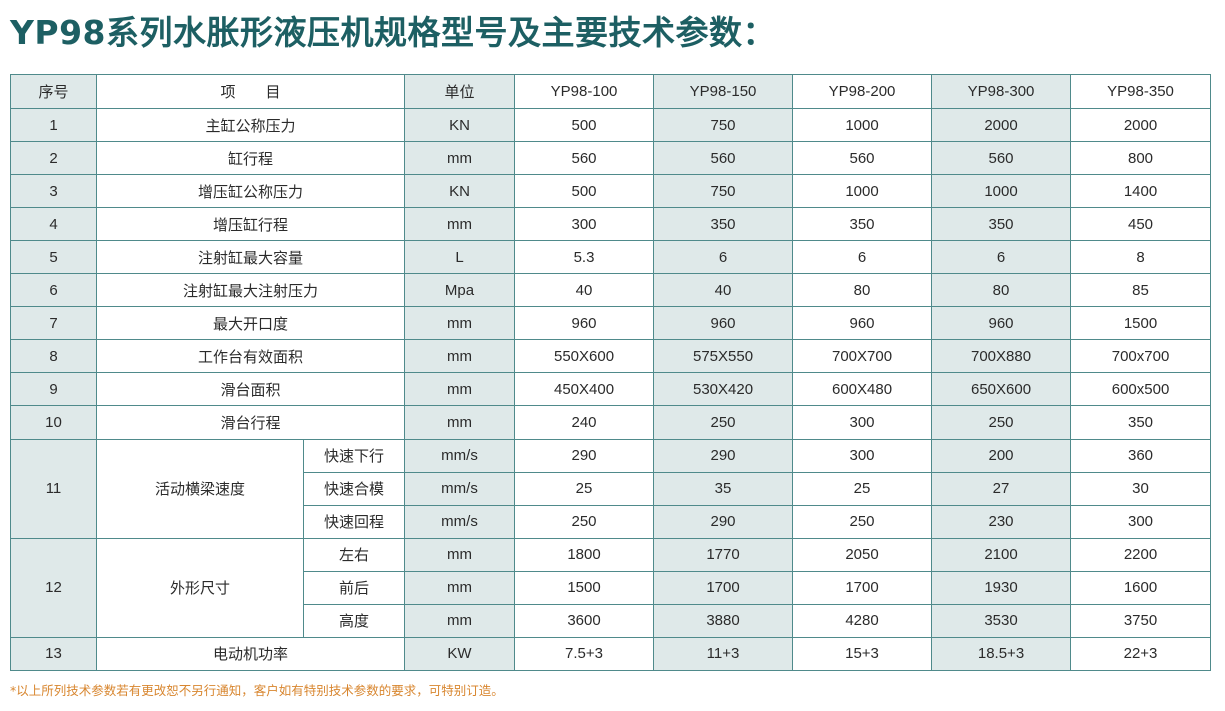 This screenshot has height=711, width=1225. What do you see at coordinates (250, 389) in the screenshot?
I see `item-cell: 滑台面积` at bounding box center [250, 389].